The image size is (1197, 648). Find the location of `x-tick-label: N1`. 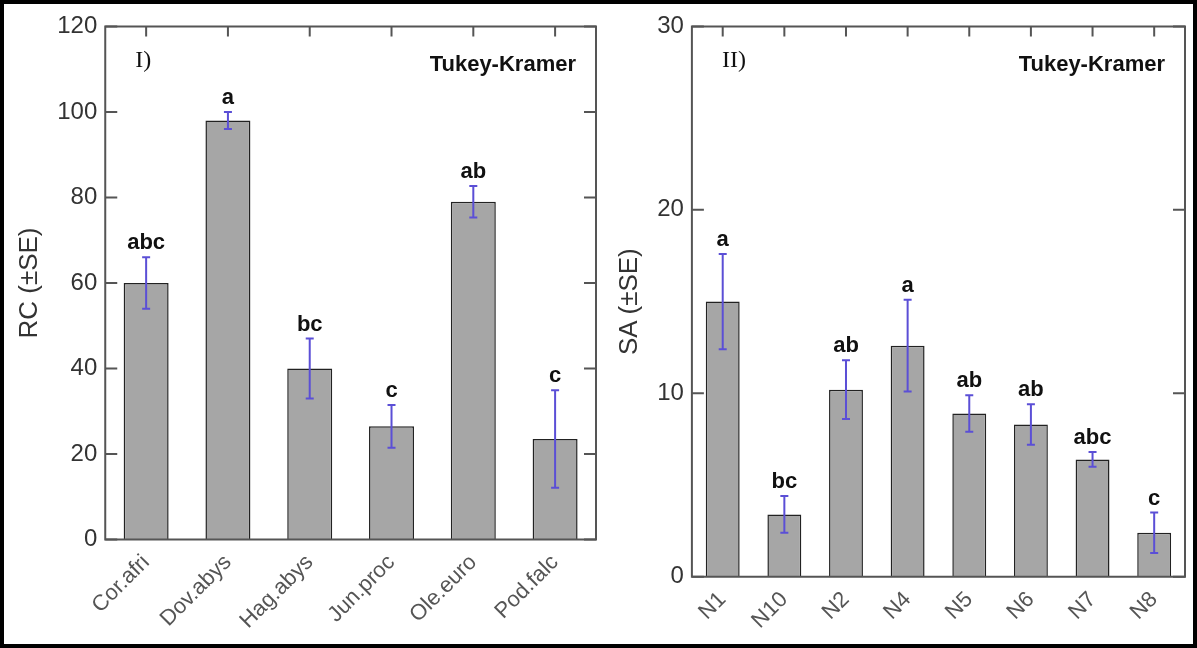

x-tick-label: N1 is located at coordinates (711, 605).